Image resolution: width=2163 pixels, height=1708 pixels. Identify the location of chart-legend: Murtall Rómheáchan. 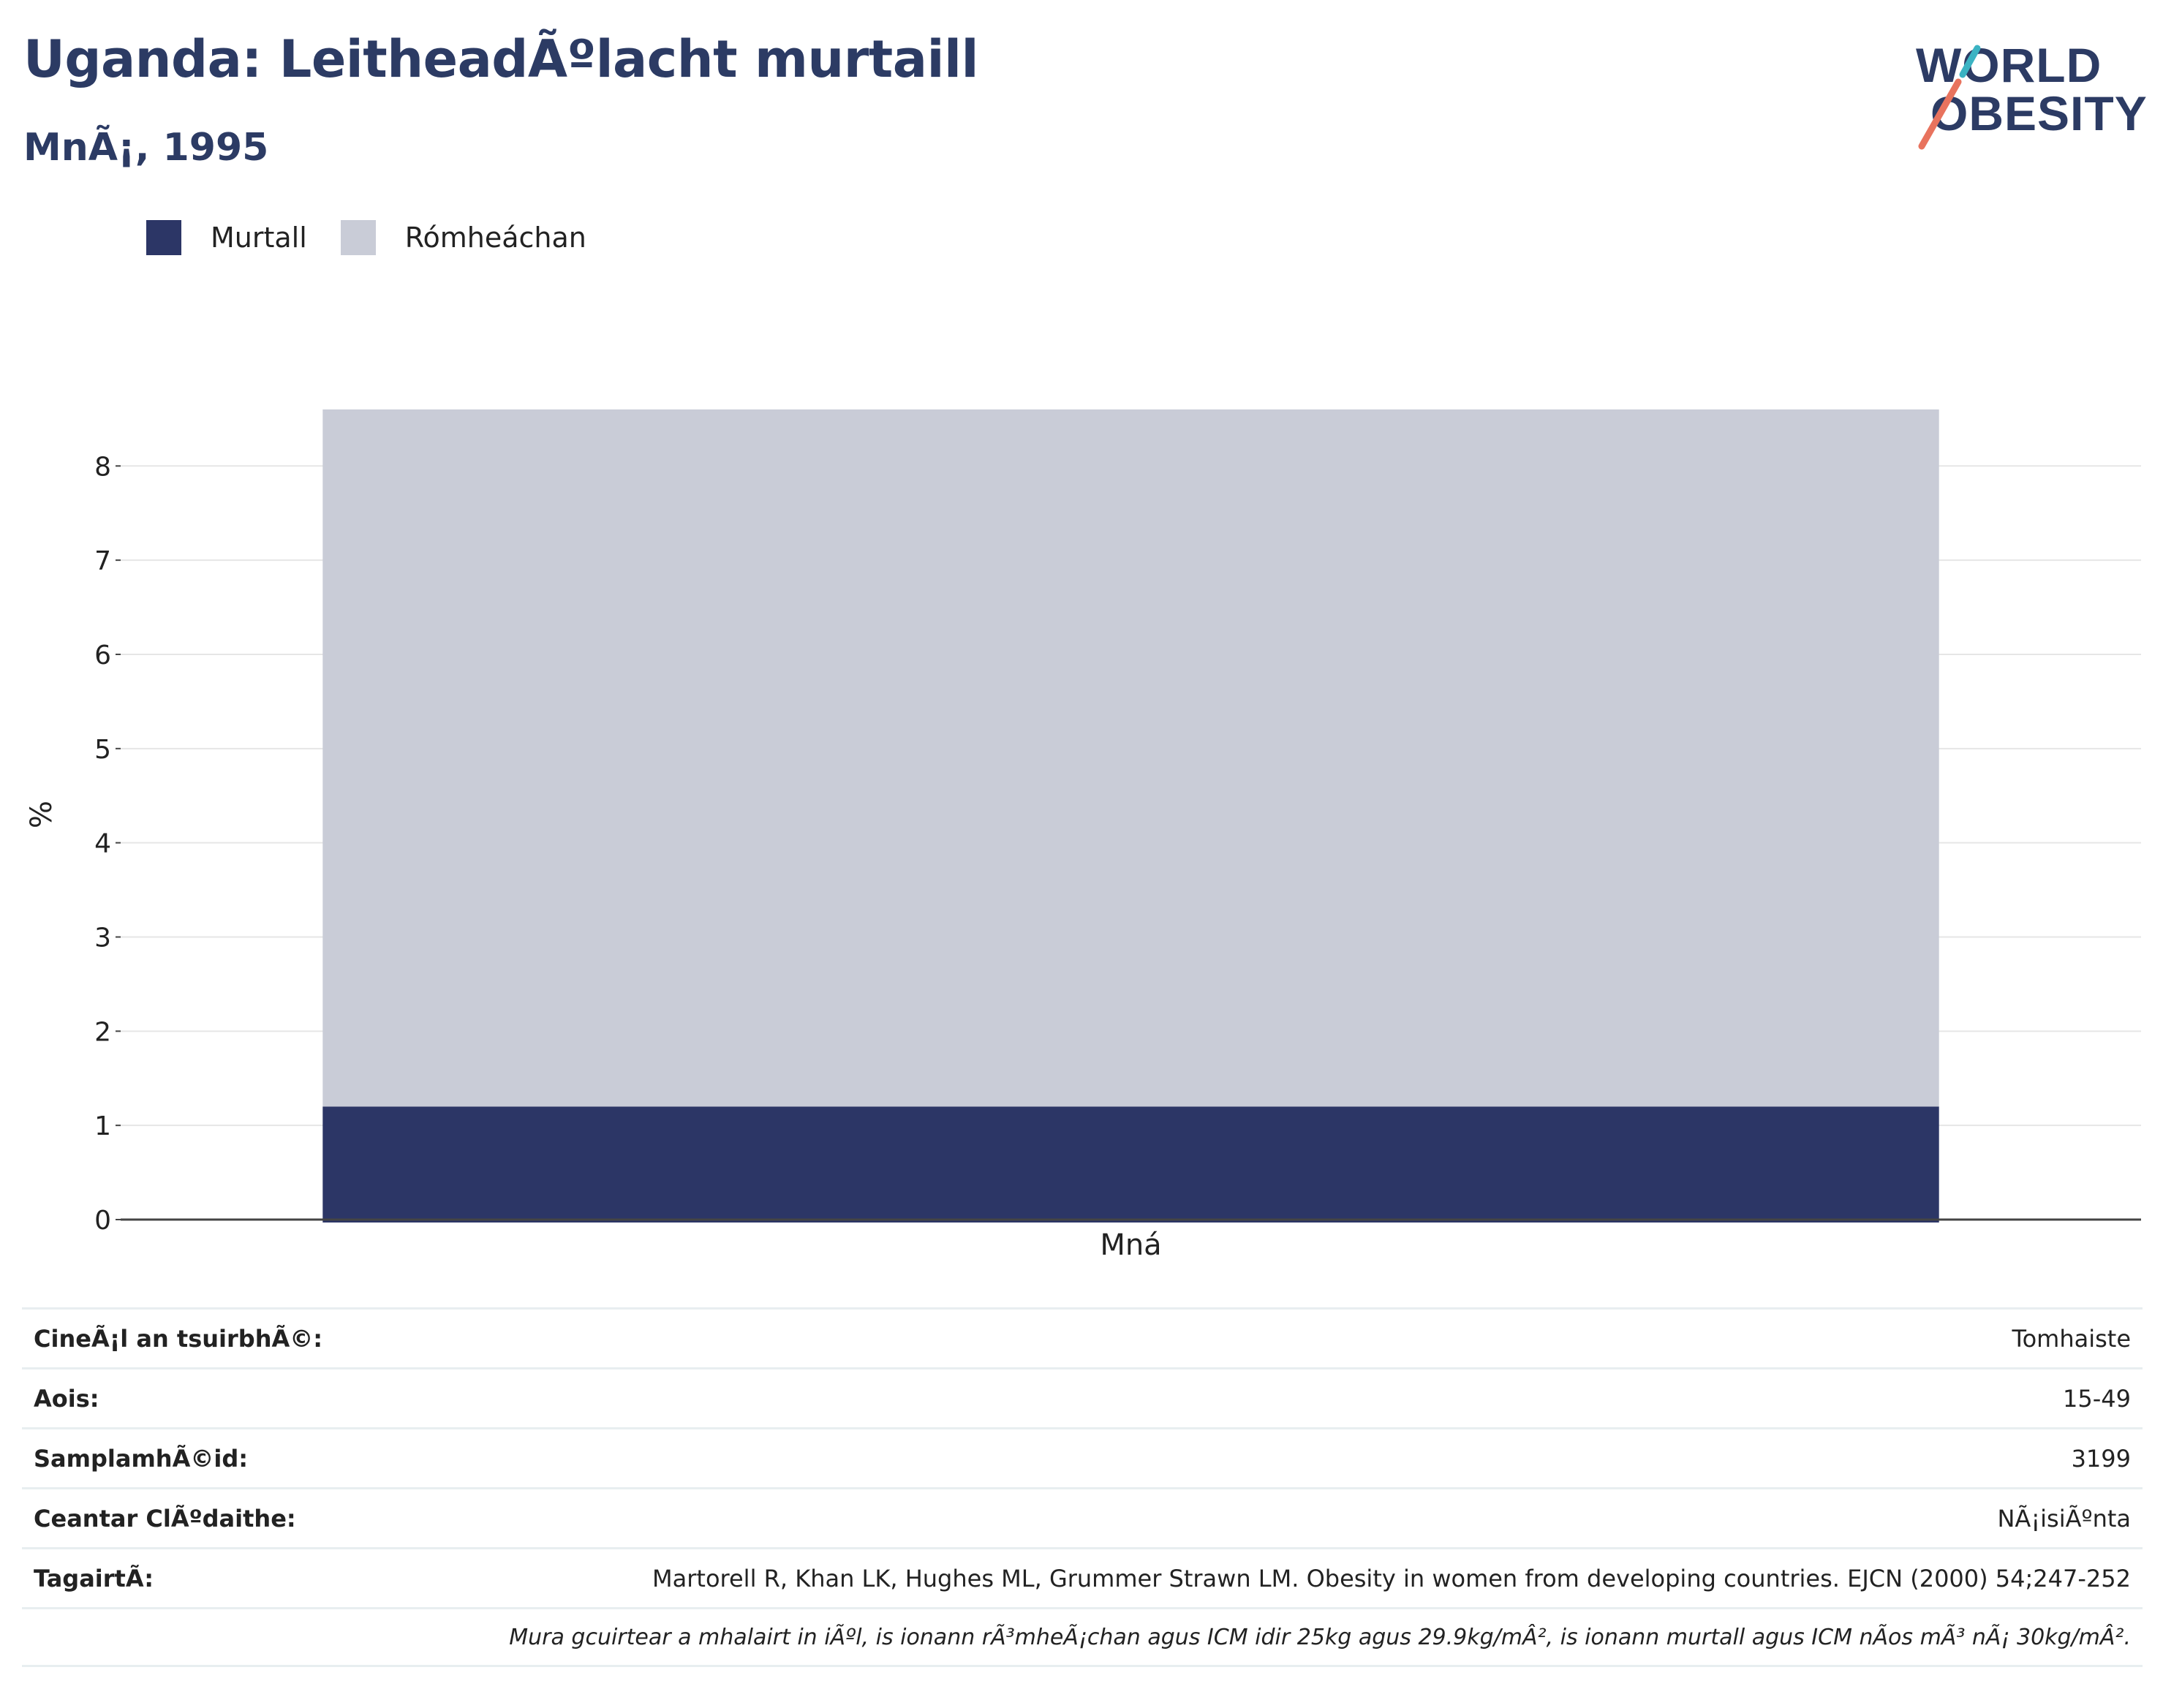
(383, 238).